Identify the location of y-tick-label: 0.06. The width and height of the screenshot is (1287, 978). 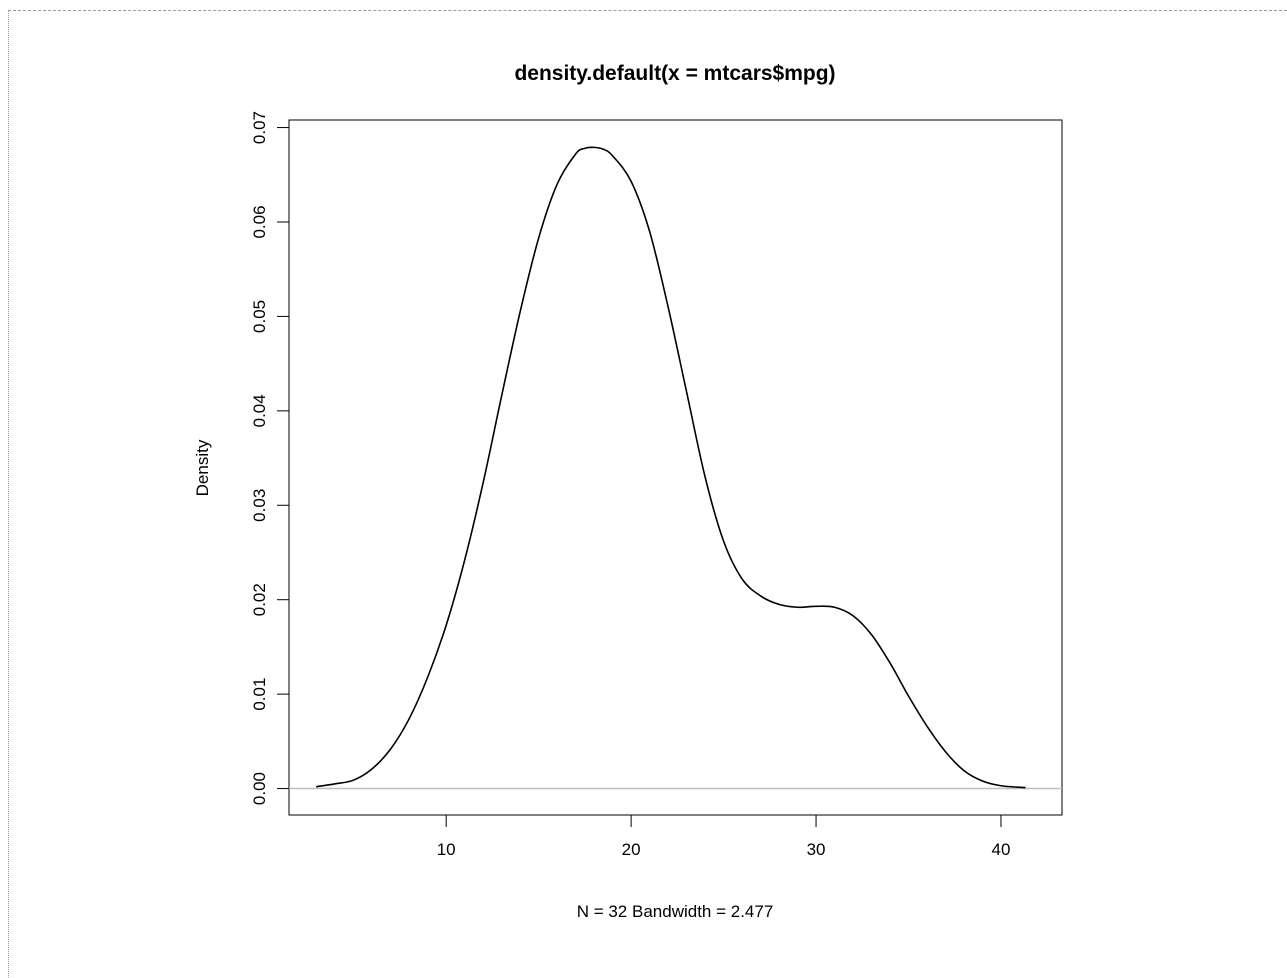
(259, 221).